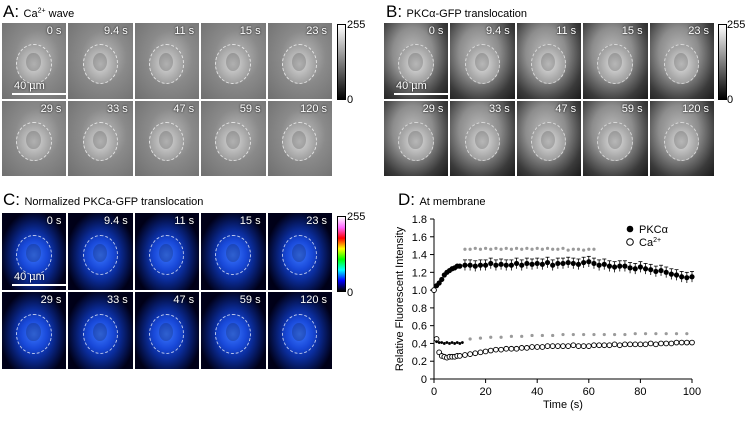 Image resolution: width=750 pixels, height=423 pixels. I want to click on time-label: 0 s, so click(54, 31).